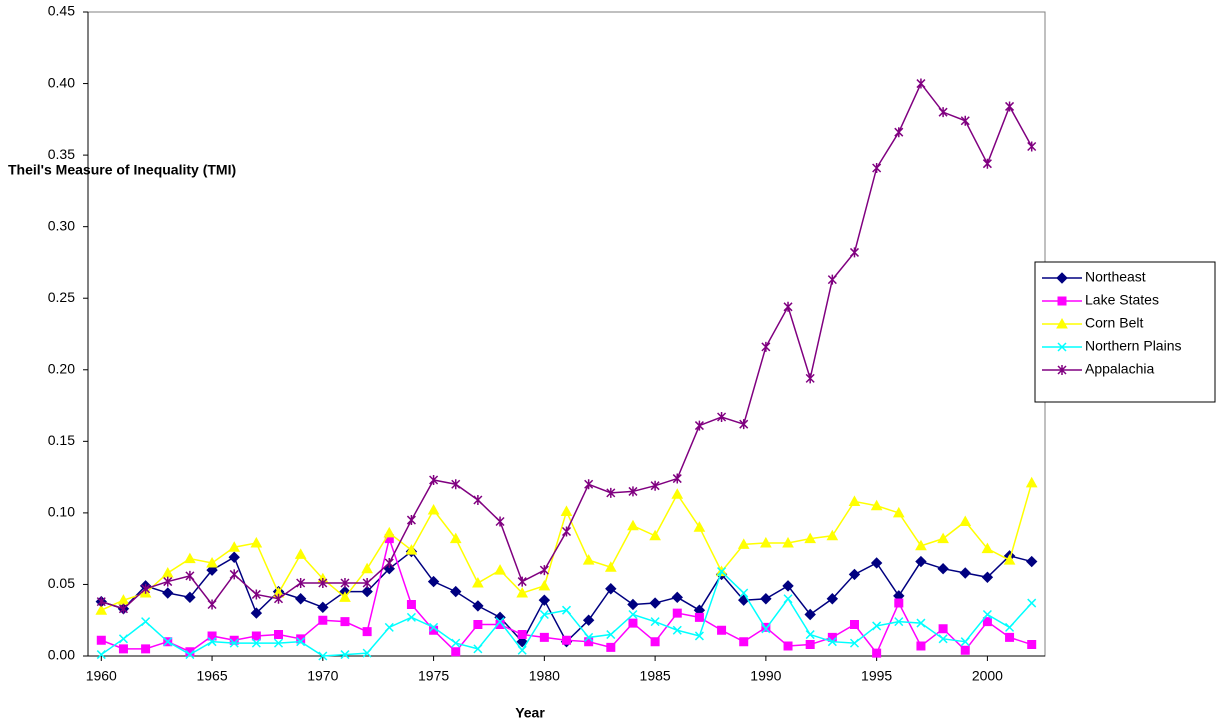 The image size is (1224, 728). I want to click on x-tick-label: 1970, so click(322, 676).